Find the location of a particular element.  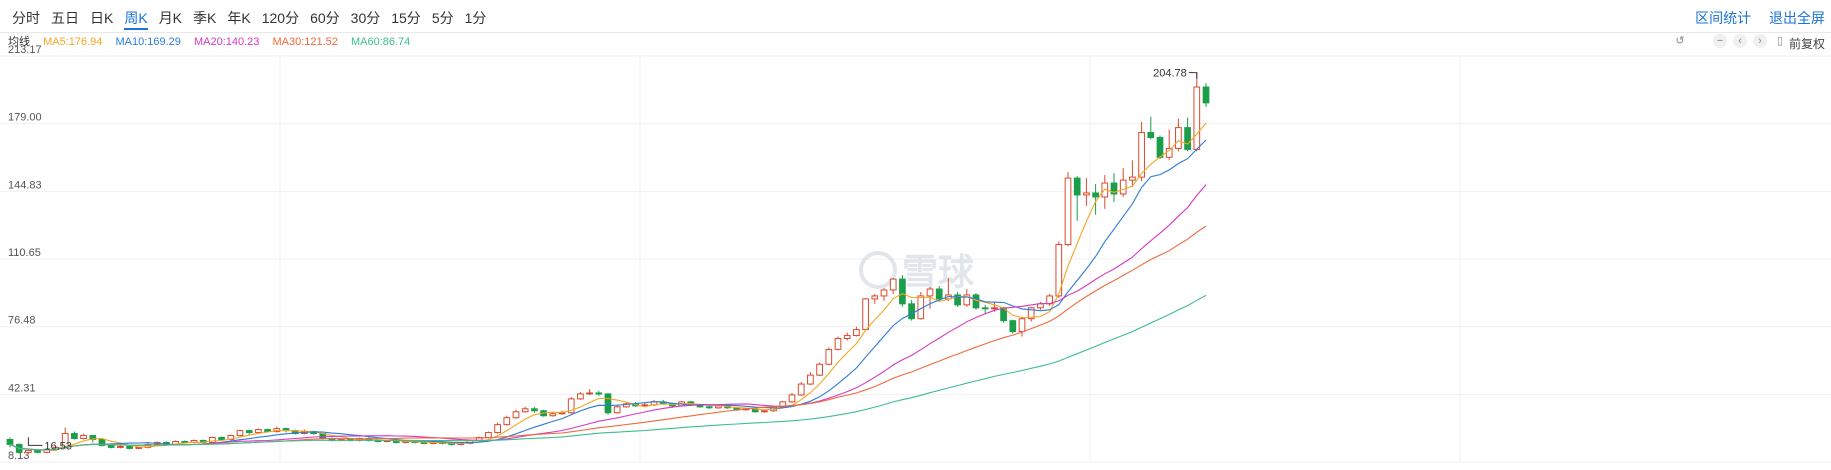

y-tick-label-5: 42.31 is located at coordinates (22, 388).